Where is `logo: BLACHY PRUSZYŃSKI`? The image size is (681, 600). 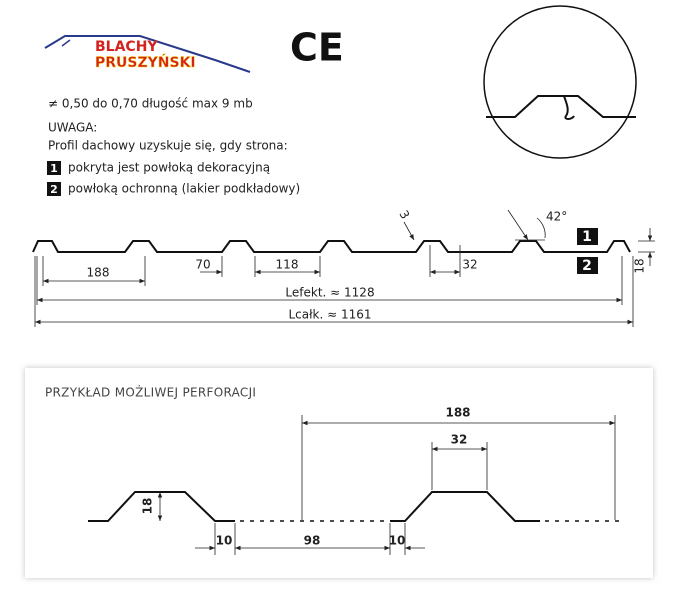
logo: BLACHY PRUSZYŃSKI is located at coordinates (147, 54).